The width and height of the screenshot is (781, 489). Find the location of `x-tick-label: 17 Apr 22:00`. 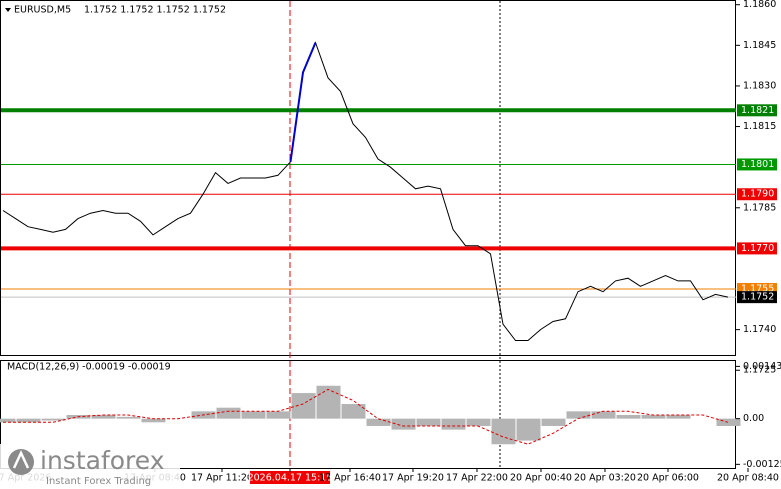

x-tick-label: 17 Apr 22:00 is located at coordinates (477, 478).